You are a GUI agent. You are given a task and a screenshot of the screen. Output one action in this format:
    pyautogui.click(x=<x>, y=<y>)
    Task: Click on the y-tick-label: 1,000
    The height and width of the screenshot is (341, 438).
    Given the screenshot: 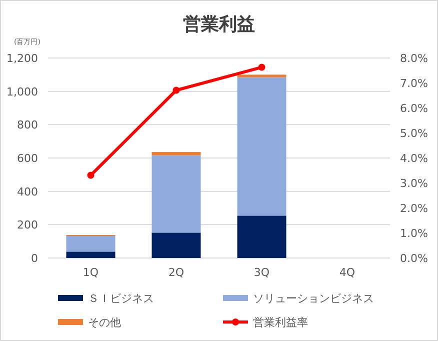 What is the action you would take?
    pyautogui.click(x=22, y=91)
    